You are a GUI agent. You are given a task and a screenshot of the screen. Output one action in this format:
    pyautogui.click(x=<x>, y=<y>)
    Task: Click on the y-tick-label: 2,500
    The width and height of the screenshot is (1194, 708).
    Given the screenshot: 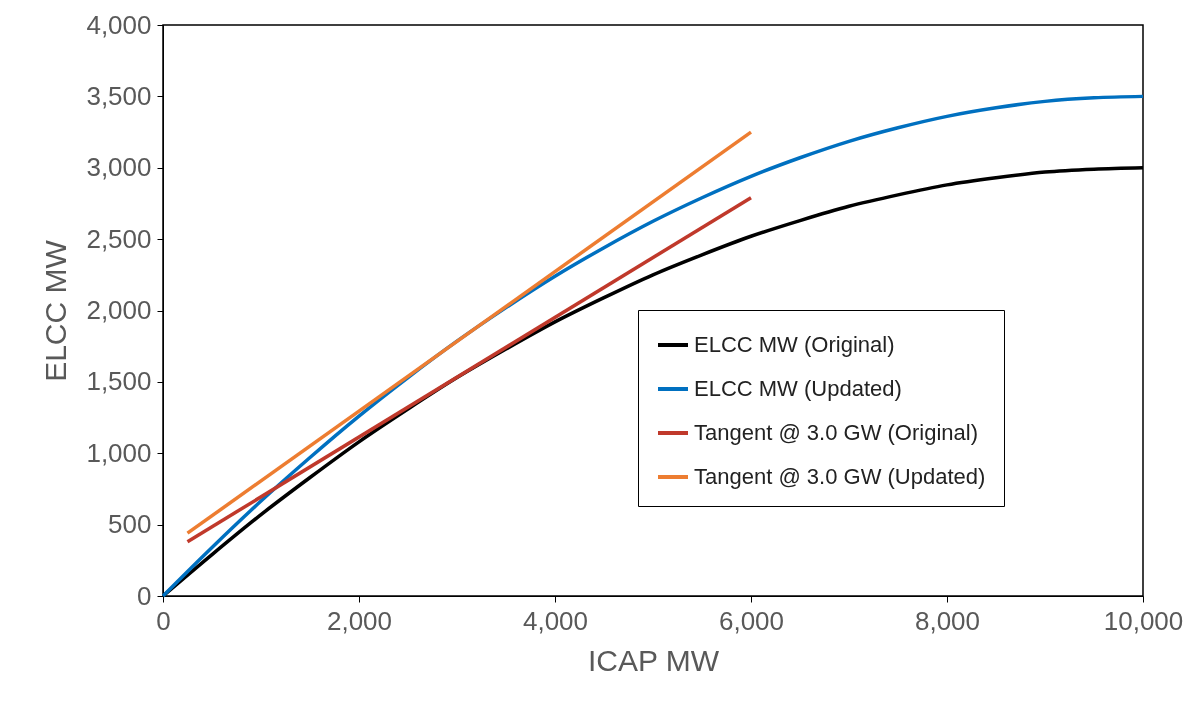 What is the action you would take?
    pyautogui.click(x=119, y=238)
    